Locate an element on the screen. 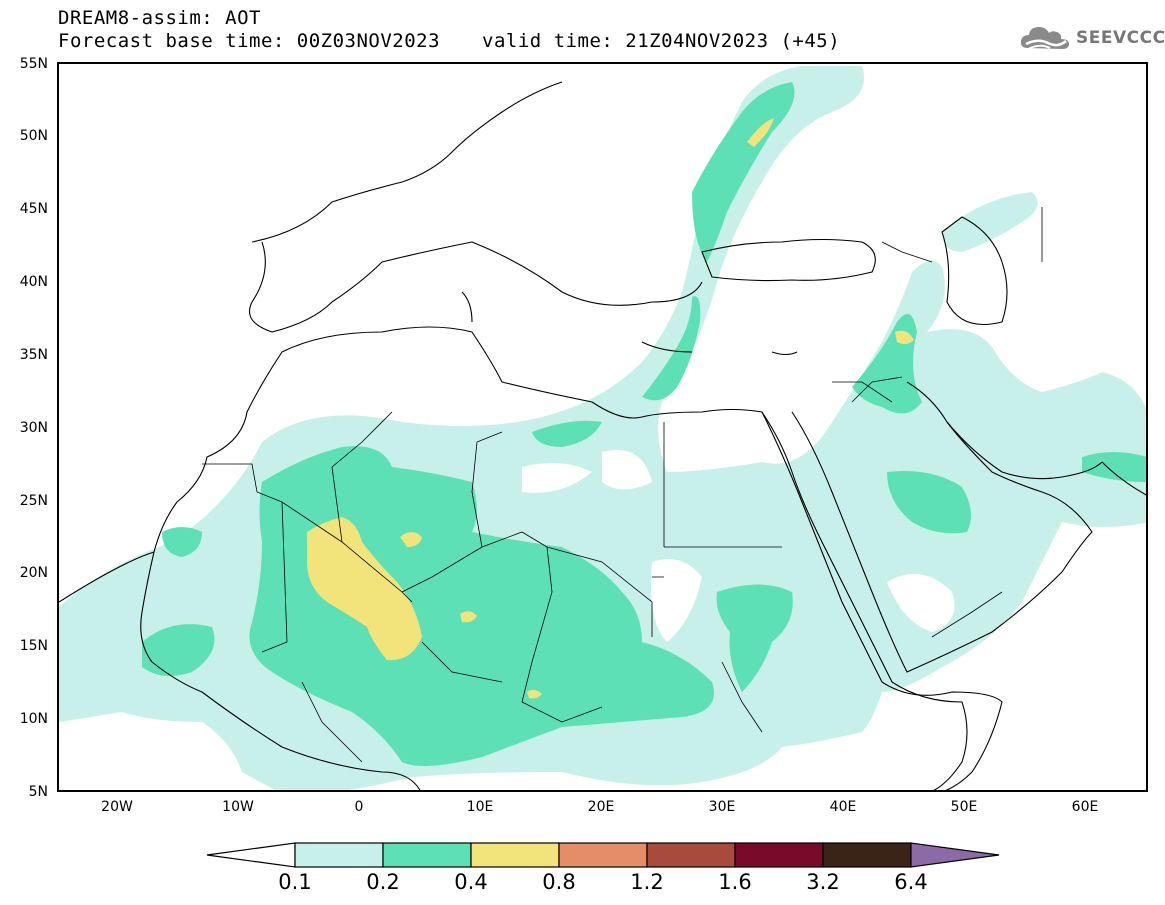  black-sea-coast is located at coordinates (788, 260).